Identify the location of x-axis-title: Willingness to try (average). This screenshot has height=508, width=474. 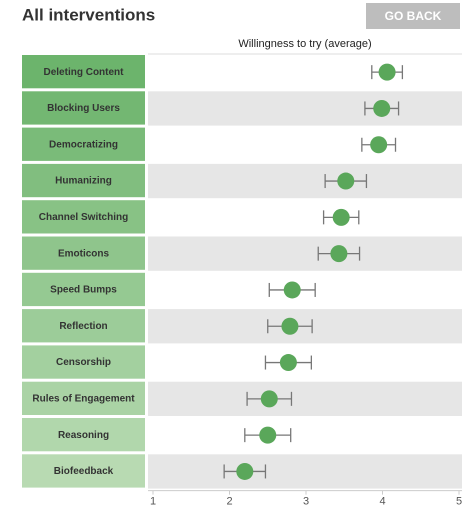
(304, 44).